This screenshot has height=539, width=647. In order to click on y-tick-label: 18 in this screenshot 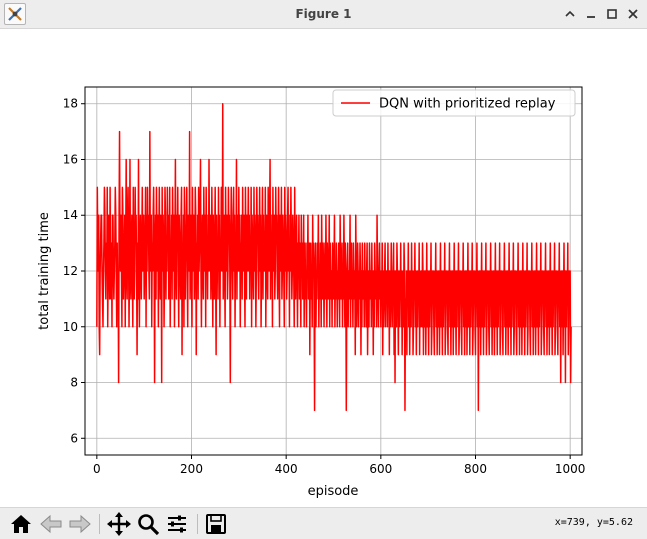, I will do `click(70, 104)`.